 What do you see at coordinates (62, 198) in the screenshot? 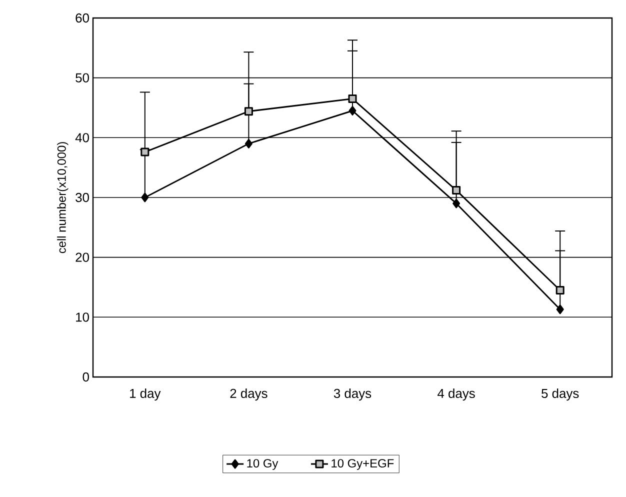
I see `y-axis-title: cell number(x10,000)` at bounding box center [62, 198].